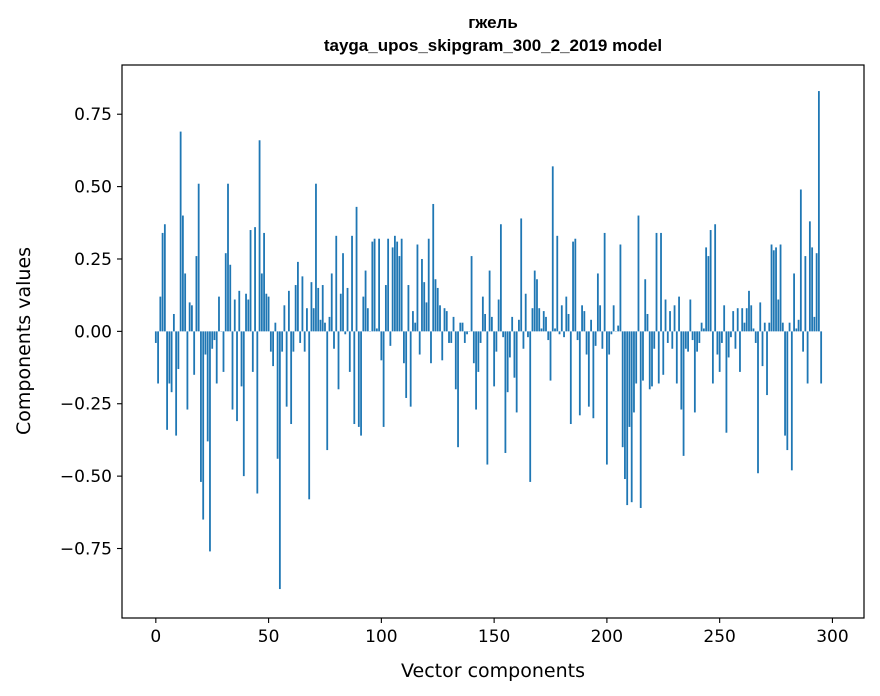  What do you see at coordinates (493, 671) in the screenshot?
I see `x-axis-label: Vector components` at bounding box center [493, 671].